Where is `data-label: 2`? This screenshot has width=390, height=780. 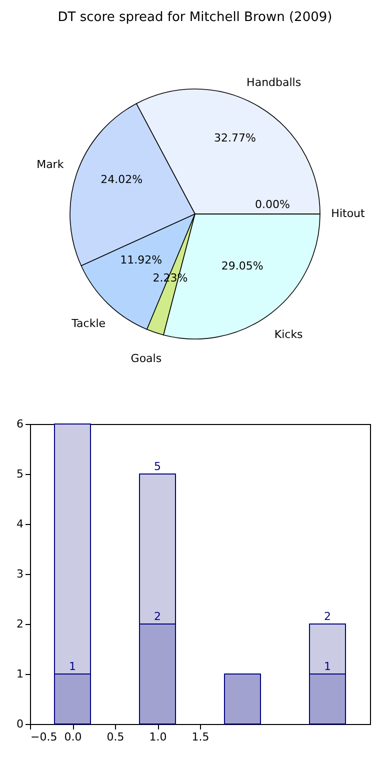 data-label: 2 is located at coordinates (157, 616).